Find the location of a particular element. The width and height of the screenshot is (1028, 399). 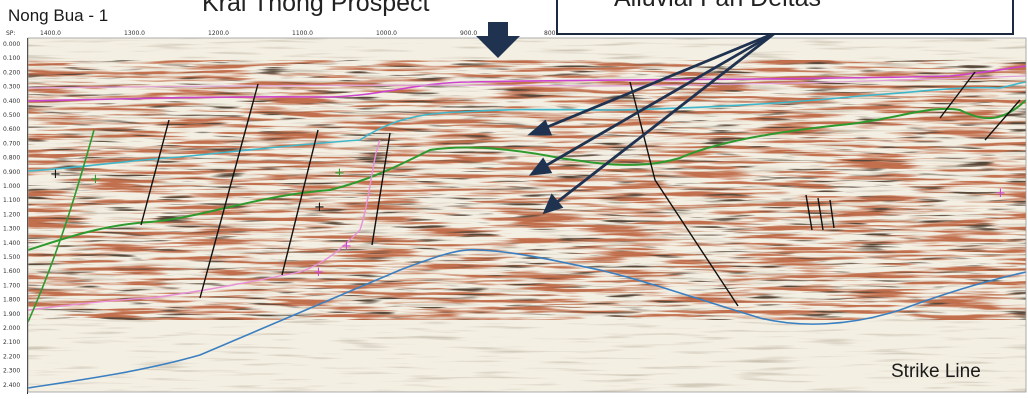

sp-axis-prefix: SP: is located at coordinates (10, 33).